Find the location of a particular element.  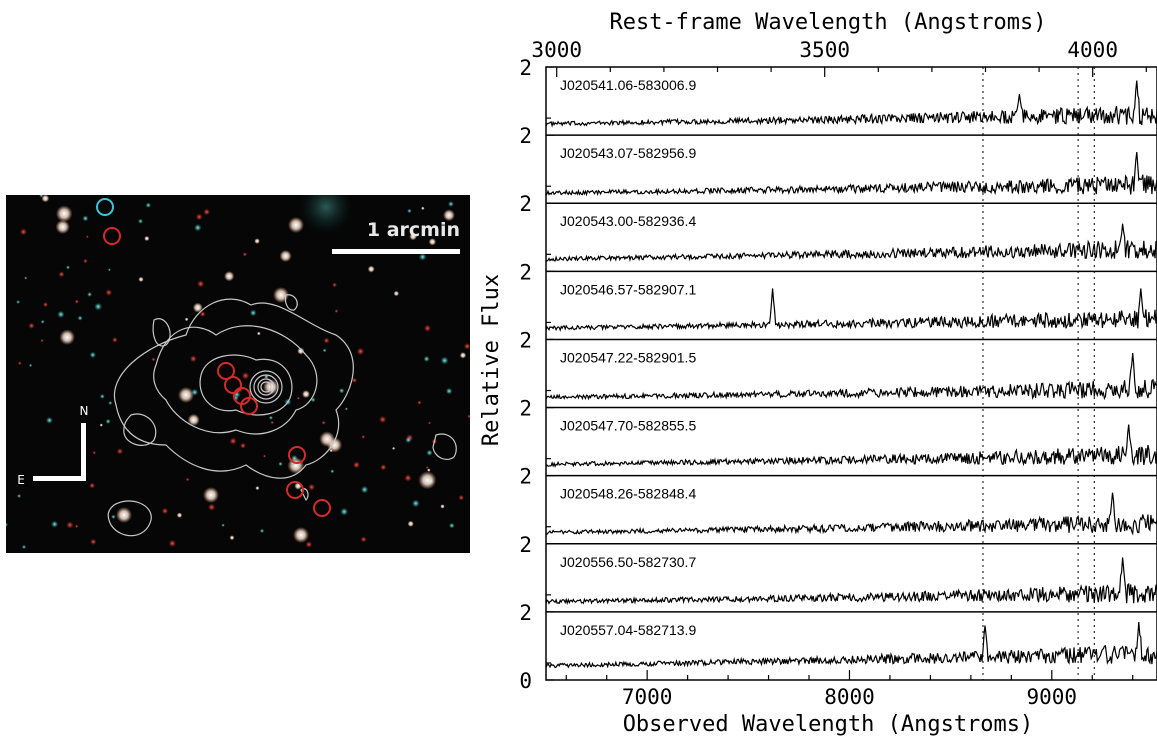

scale-bar is located at coordinates (396, 251).